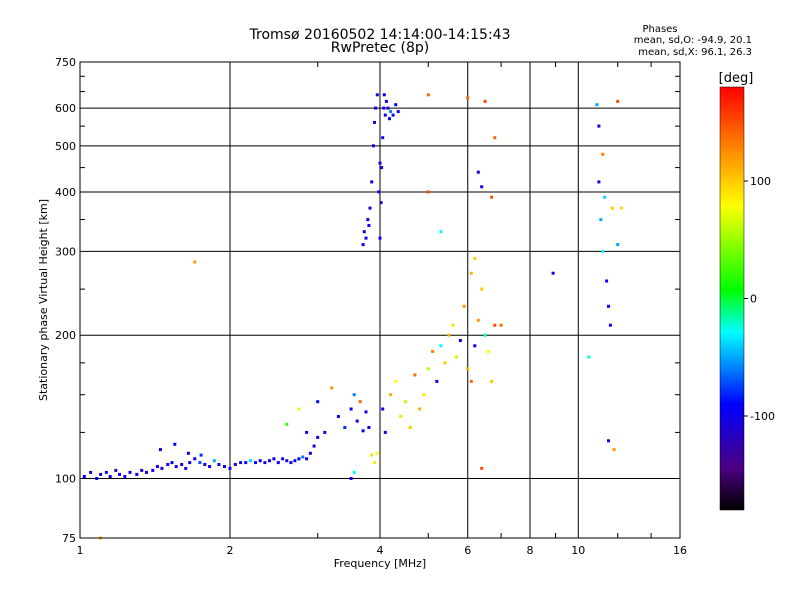  I want to click on colorbar-tick-label: 100, so click(760, 181).